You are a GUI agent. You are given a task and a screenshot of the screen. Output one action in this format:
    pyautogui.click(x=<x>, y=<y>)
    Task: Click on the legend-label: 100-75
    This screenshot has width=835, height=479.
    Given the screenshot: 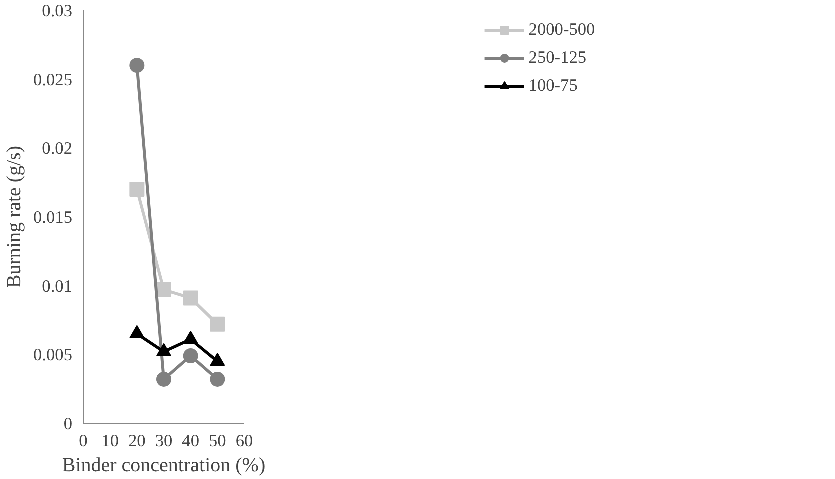 What is the action you would take?
    pyautogui.click(x=553, y=86)
    